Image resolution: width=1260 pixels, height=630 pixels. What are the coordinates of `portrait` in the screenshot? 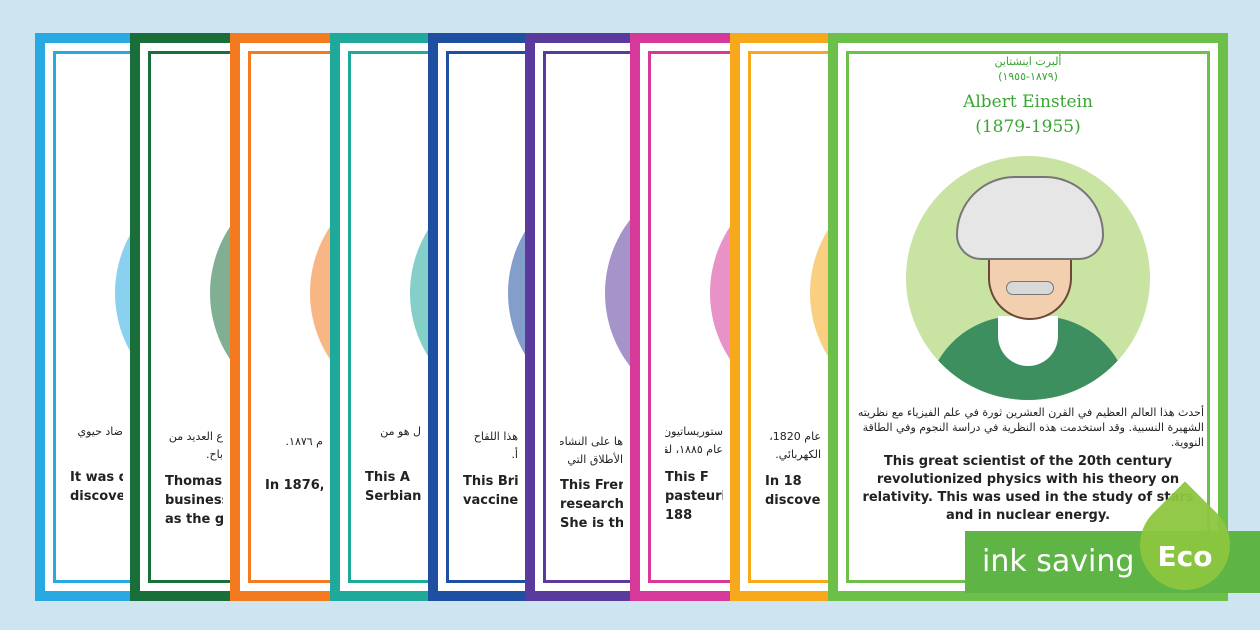 It's located at (1028, 278).